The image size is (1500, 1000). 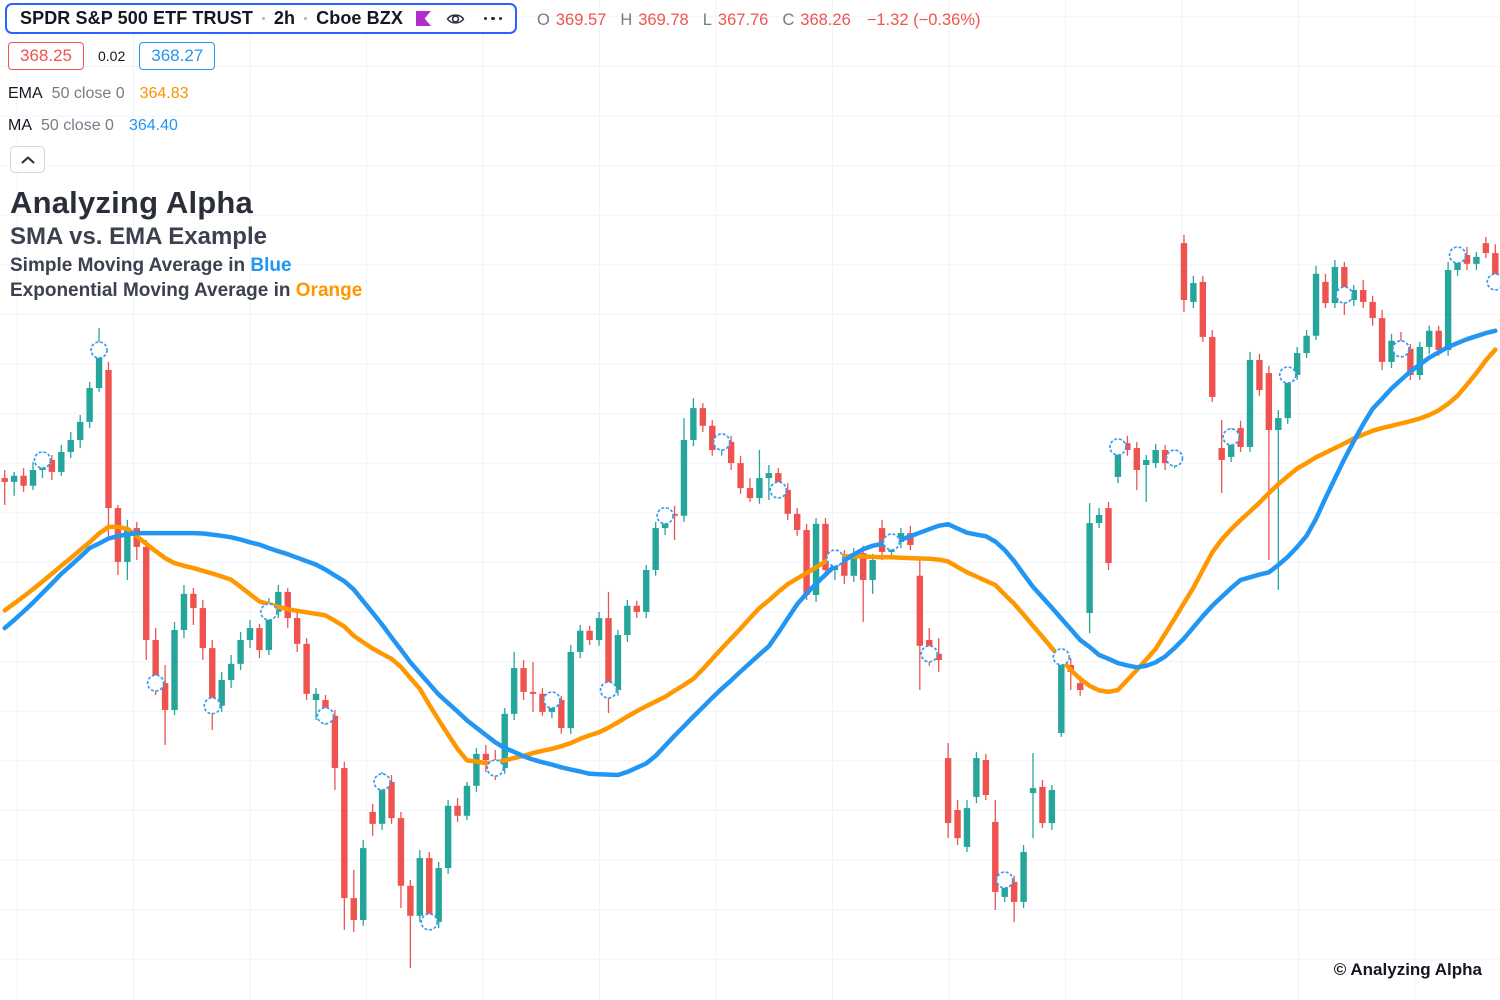 What do you see at coordinates (46, 56) in the screenshot?
I see `bid-price-button: 368.25` at bounding box center [46, 56].